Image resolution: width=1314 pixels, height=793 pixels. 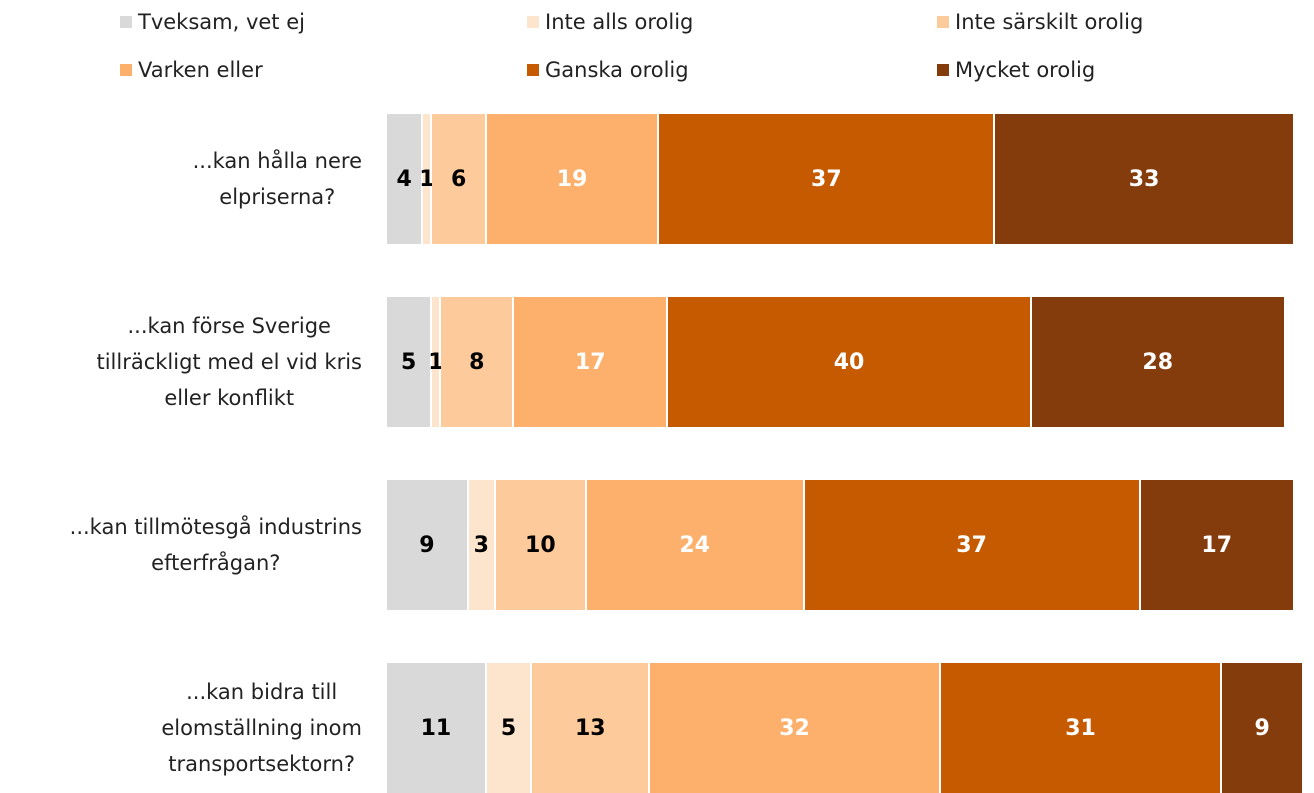 What do you see at coordinates (181, 179) in the screenshot?
I see `category-wrap: ...kan hålla nere elpriserna?` at bounding box center [181, 179].